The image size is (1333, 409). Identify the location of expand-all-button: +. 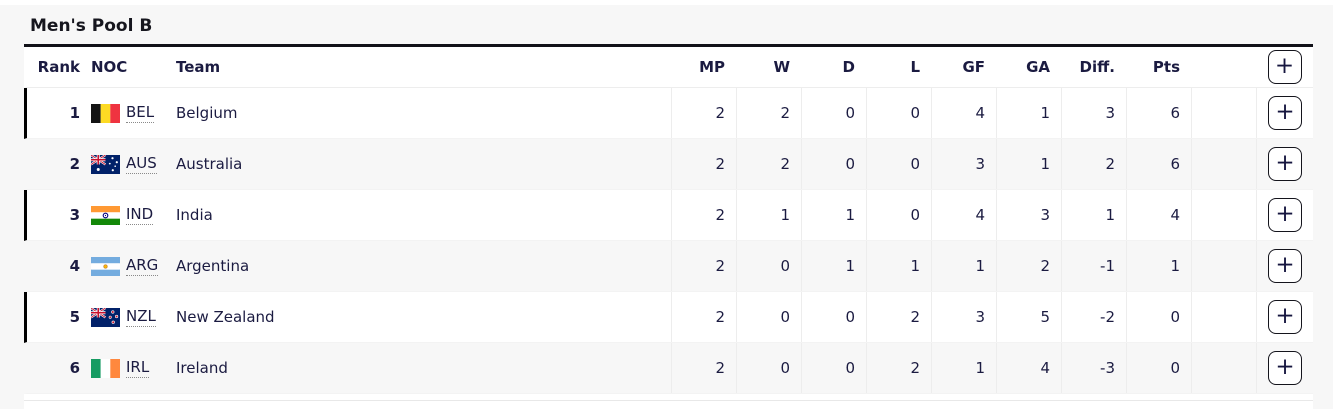
(1284, 67).